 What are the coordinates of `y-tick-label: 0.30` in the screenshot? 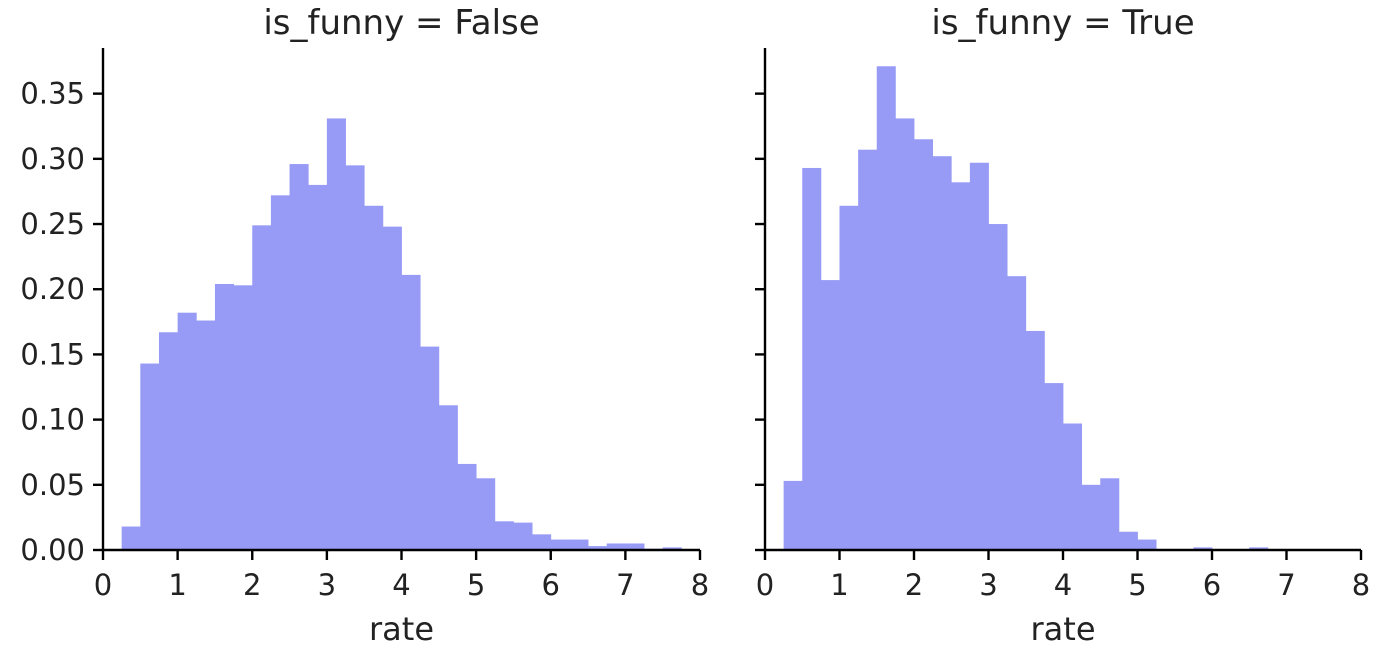 It's located at (52, 159).